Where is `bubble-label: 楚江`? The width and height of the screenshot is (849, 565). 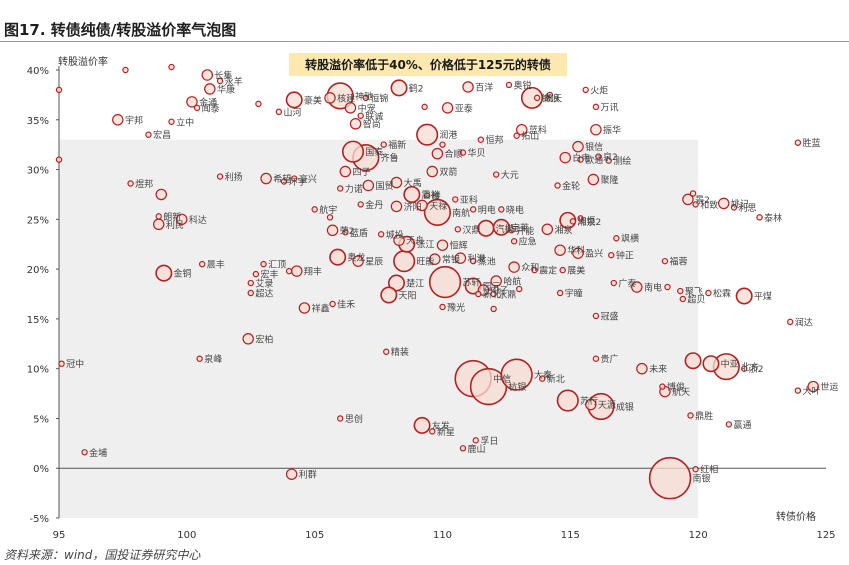
bubble-label: 楚江 is located at coordinates (415, 284).